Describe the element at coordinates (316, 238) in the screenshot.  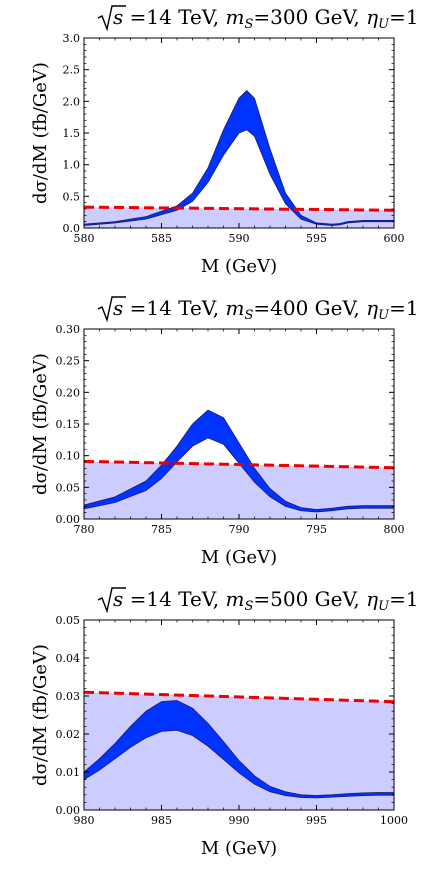
I see `x-tick-label: 595` at that location.